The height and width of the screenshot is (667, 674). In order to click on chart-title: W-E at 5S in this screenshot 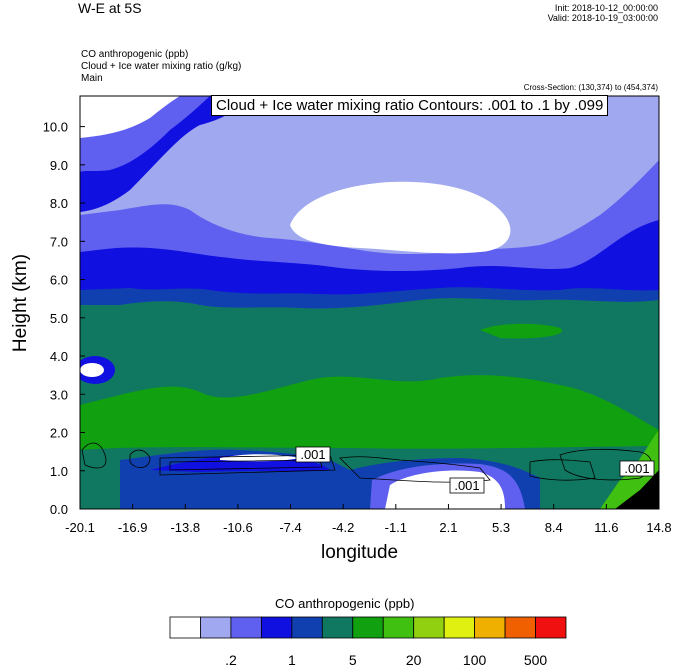, I will do `click(110, 8)`.